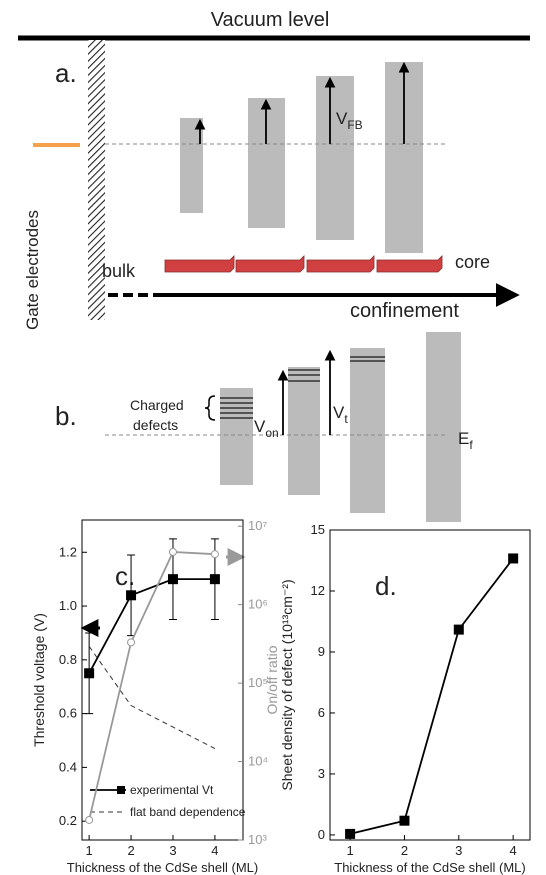 This screenshot has width=546, height=875. I want to click on y2-axis-label: On/off ratio, so click(272, 679).